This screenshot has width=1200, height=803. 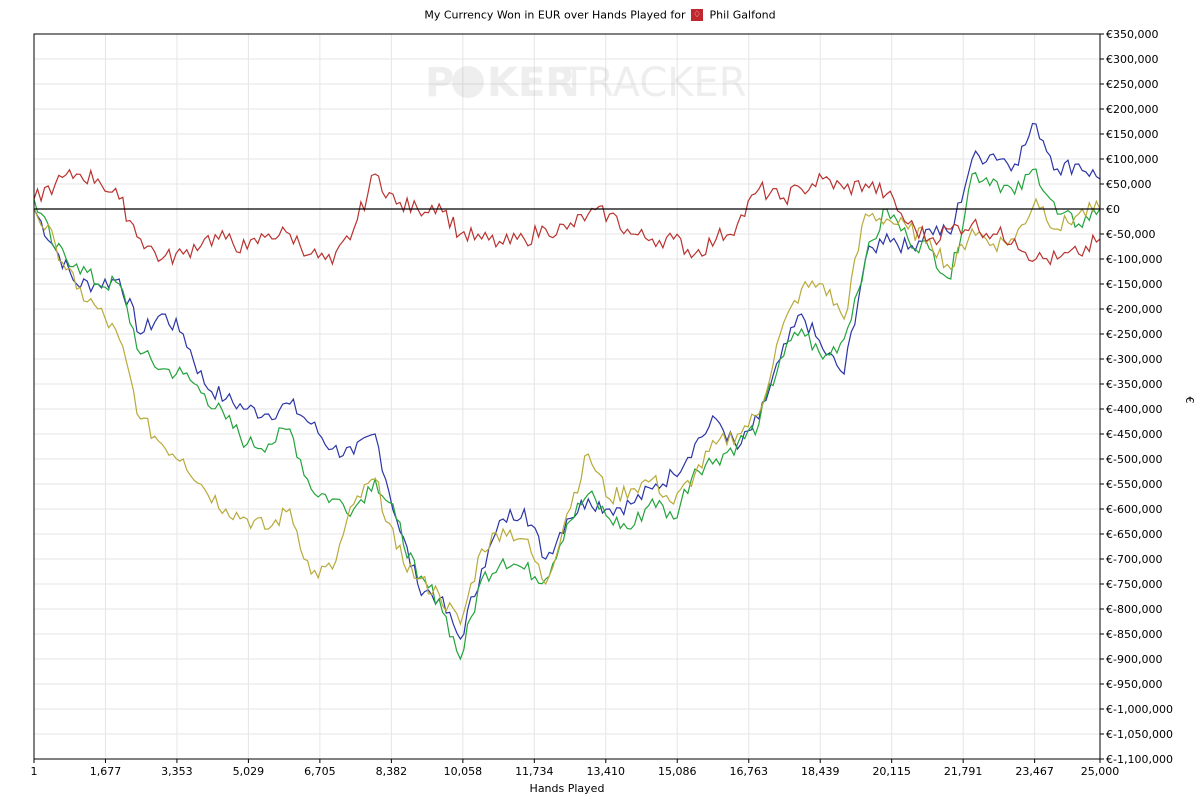 What do you see at coordinates (1139, 709) in the screenshot?
I see `y-tick-label: €-1,000,000` at bounding box center [1139, 709].